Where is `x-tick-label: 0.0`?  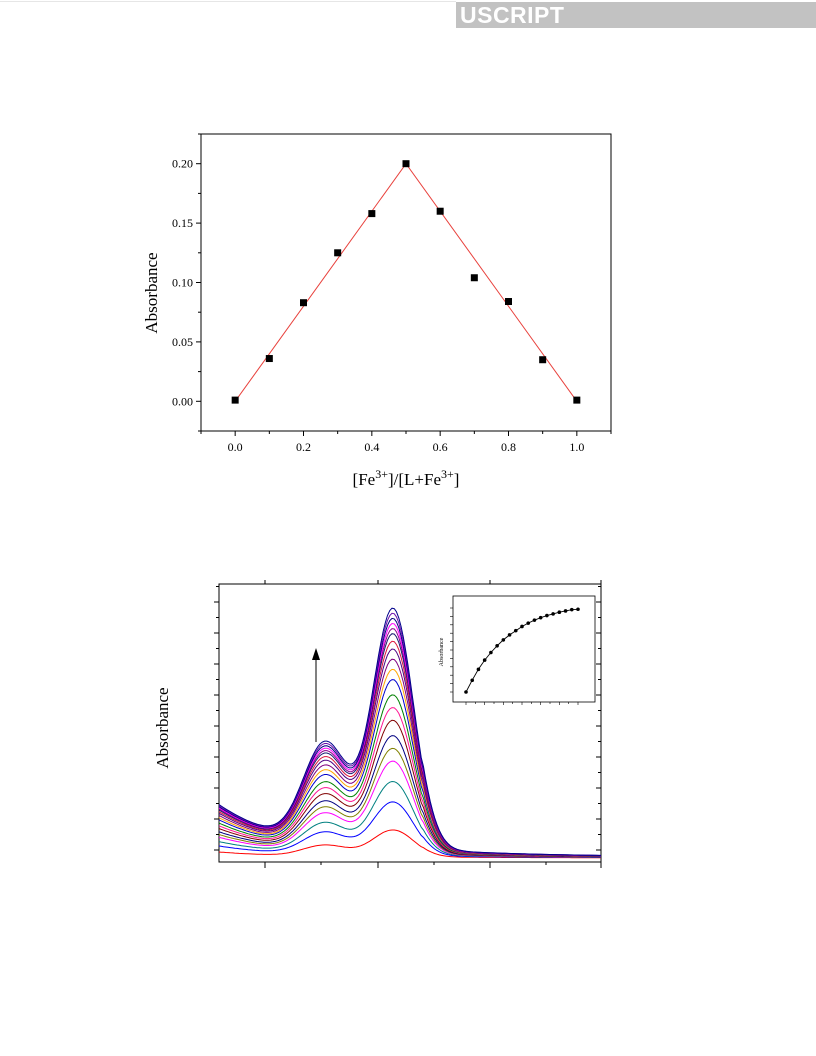 x-tick-label: 0.0 is located at coordinates (235, 447).